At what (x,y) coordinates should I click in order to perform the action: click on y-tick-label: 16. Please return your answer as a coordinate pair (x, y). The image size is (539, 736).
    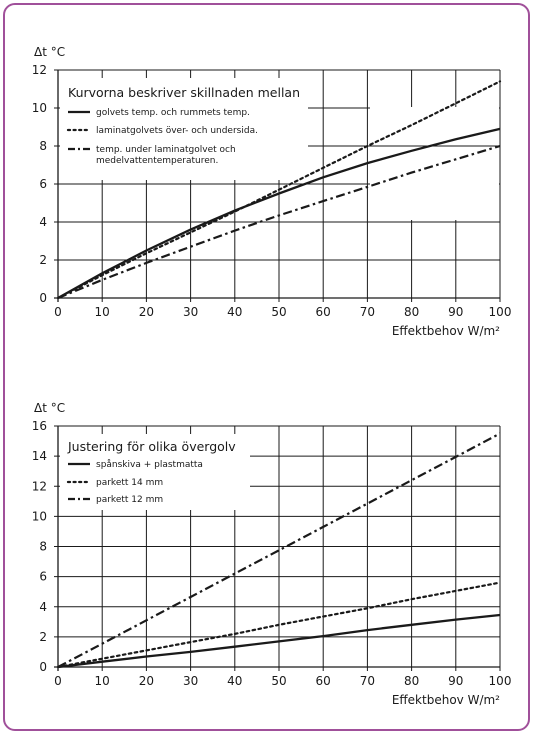
    Looking at the image, I should click on (39, 426).